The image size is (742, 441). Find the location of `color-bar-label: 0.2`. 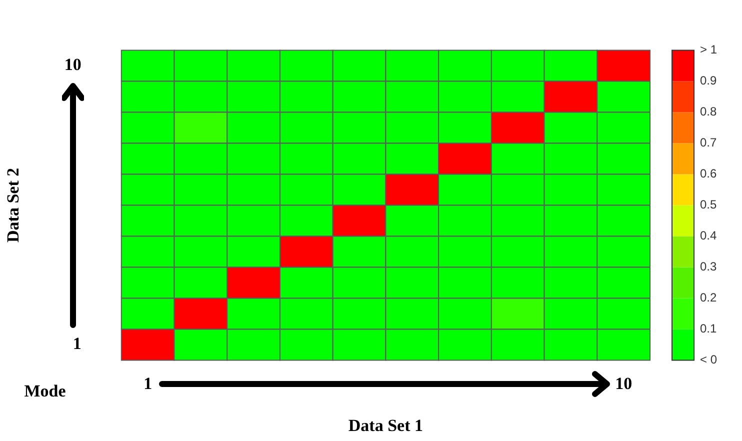

color-bar-label: 0.2 is located at coordinates (709, 297).